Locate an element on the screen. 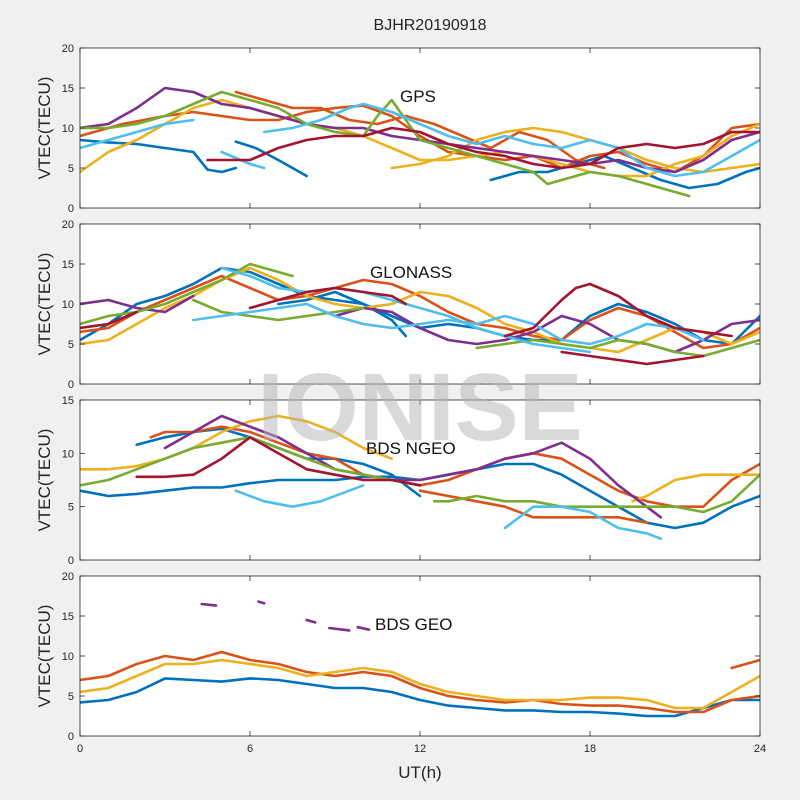 This screenshot has height=800, width=800. x-tick-label: 6 is located at coordinates (250, 749).